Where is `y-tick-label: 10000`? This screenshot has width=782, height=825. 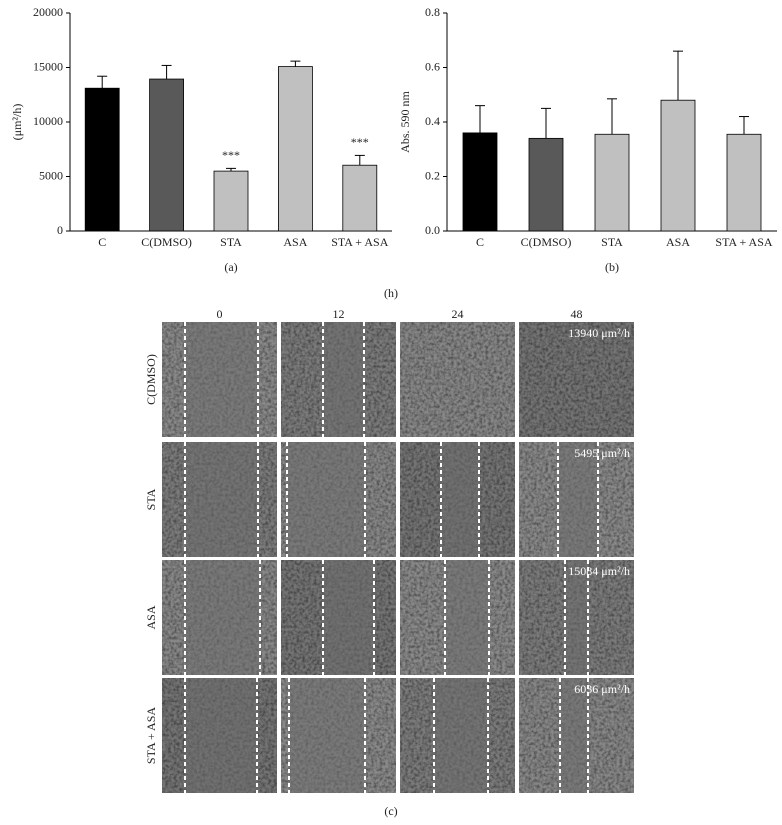
y-tick-label: 10000 is located at coordinates (48, 121).